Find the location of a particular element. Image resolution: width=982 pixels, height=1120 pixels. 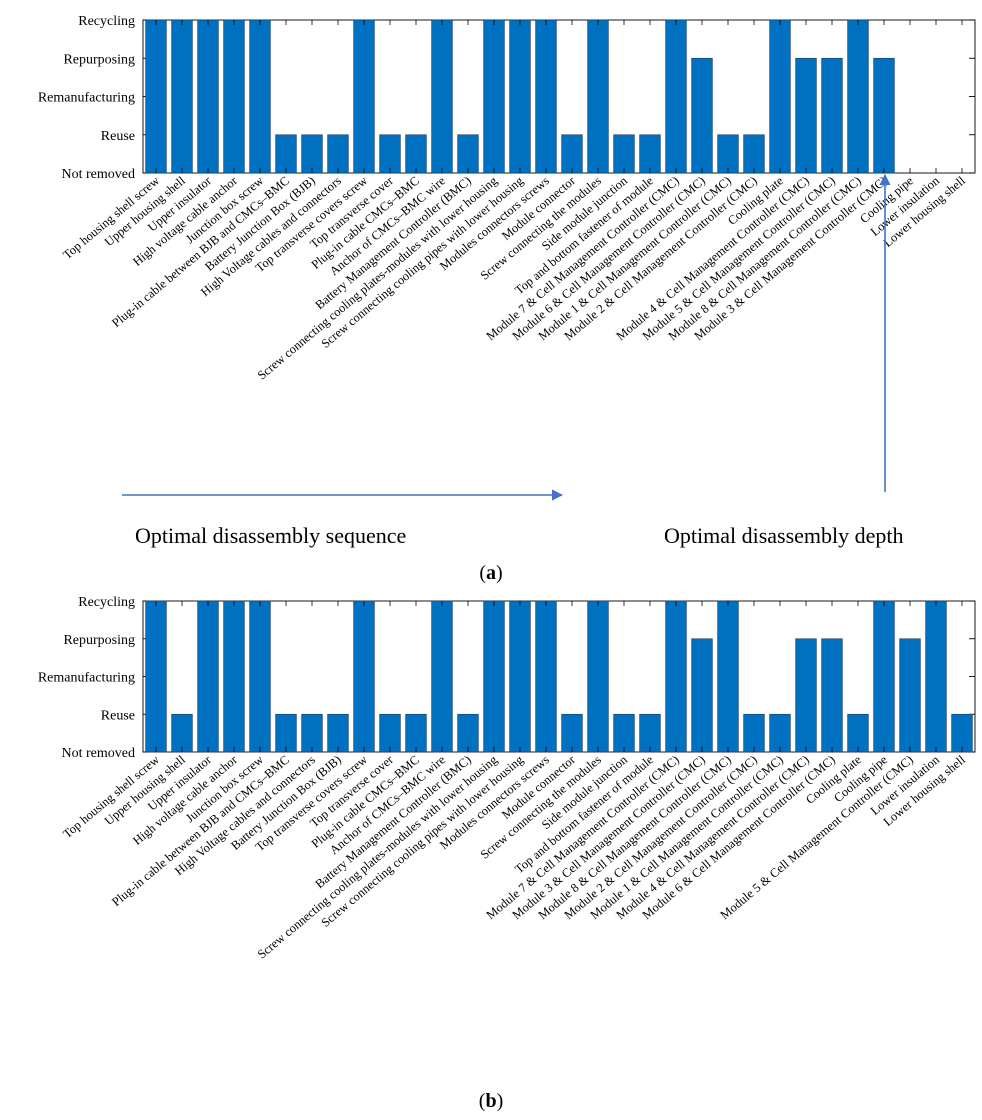

panel-label-b: (b) is located at coordinates (491, 1101).